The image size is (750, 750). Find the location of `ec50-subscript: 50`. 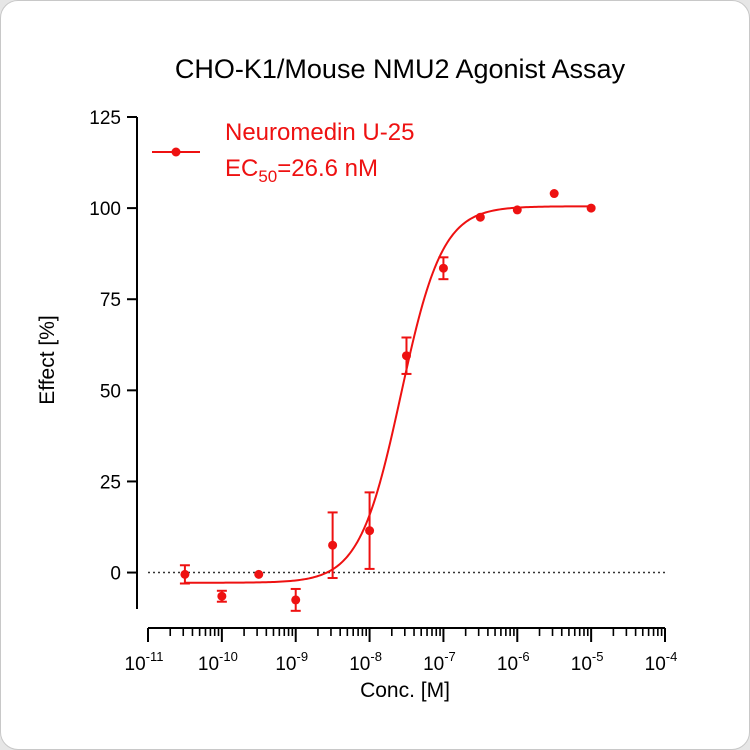

ec50-subscript: 50 is located at coordinates (267, 176).